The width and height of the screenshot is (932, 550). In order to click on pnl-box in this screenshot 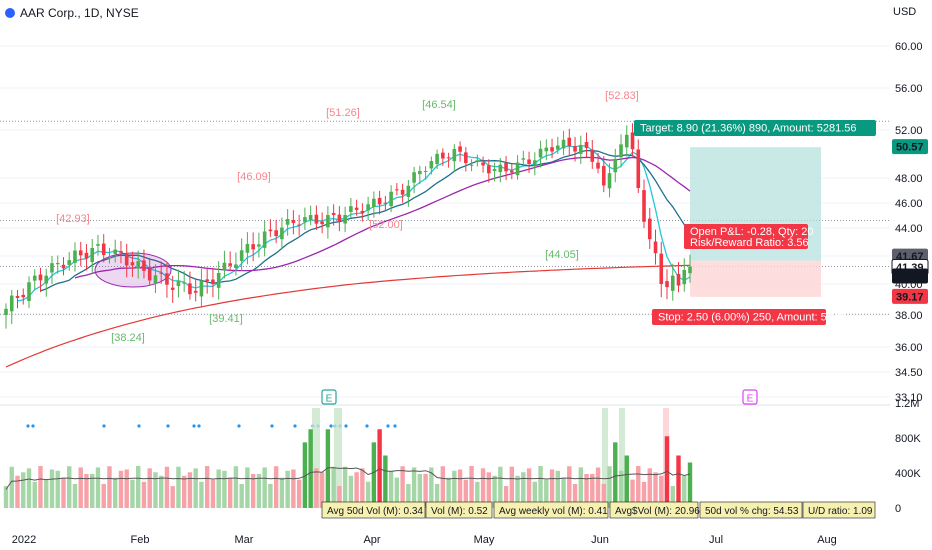, I will do `click(746, 236)`.